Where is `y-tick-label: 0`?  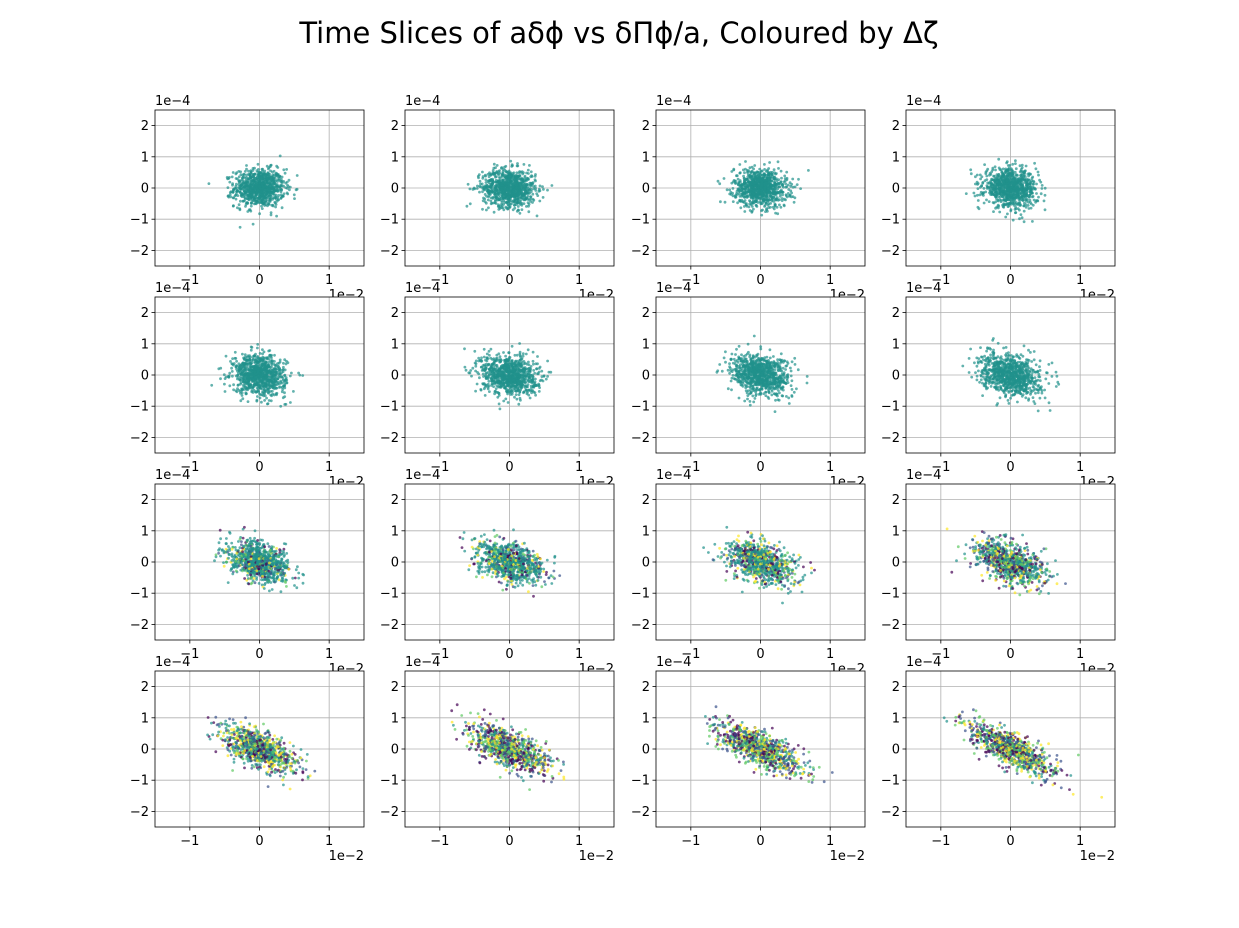
y-tick-label: 0 is located at coordinates (145, 189).